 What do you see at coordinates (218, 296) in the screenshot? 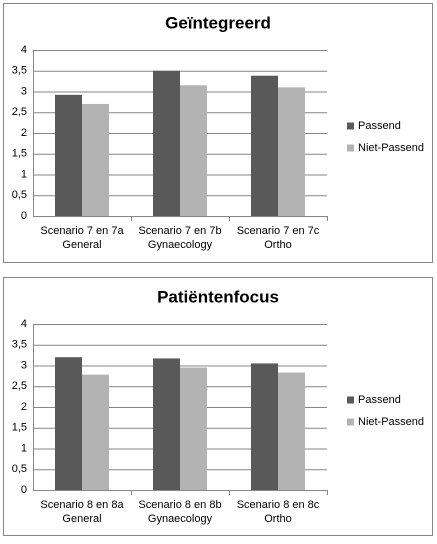
I see `chart-title: Patiëntenfocus` at bounding box center [218, 296].